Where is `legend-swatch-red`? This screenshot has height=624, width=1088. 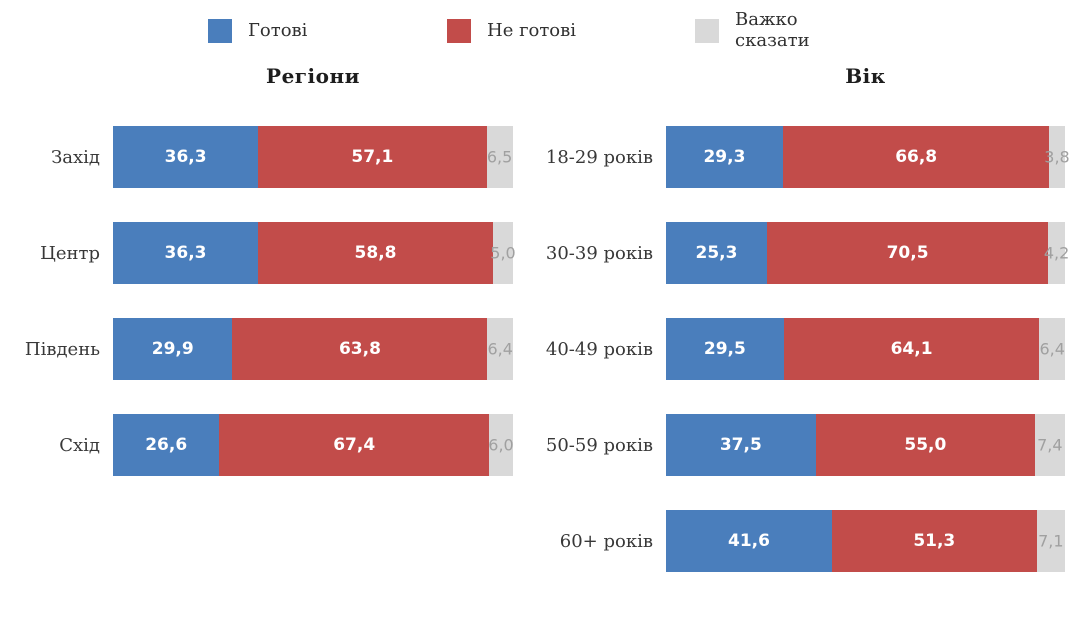 legend-swatch-red is located at coordinates (459, 31).